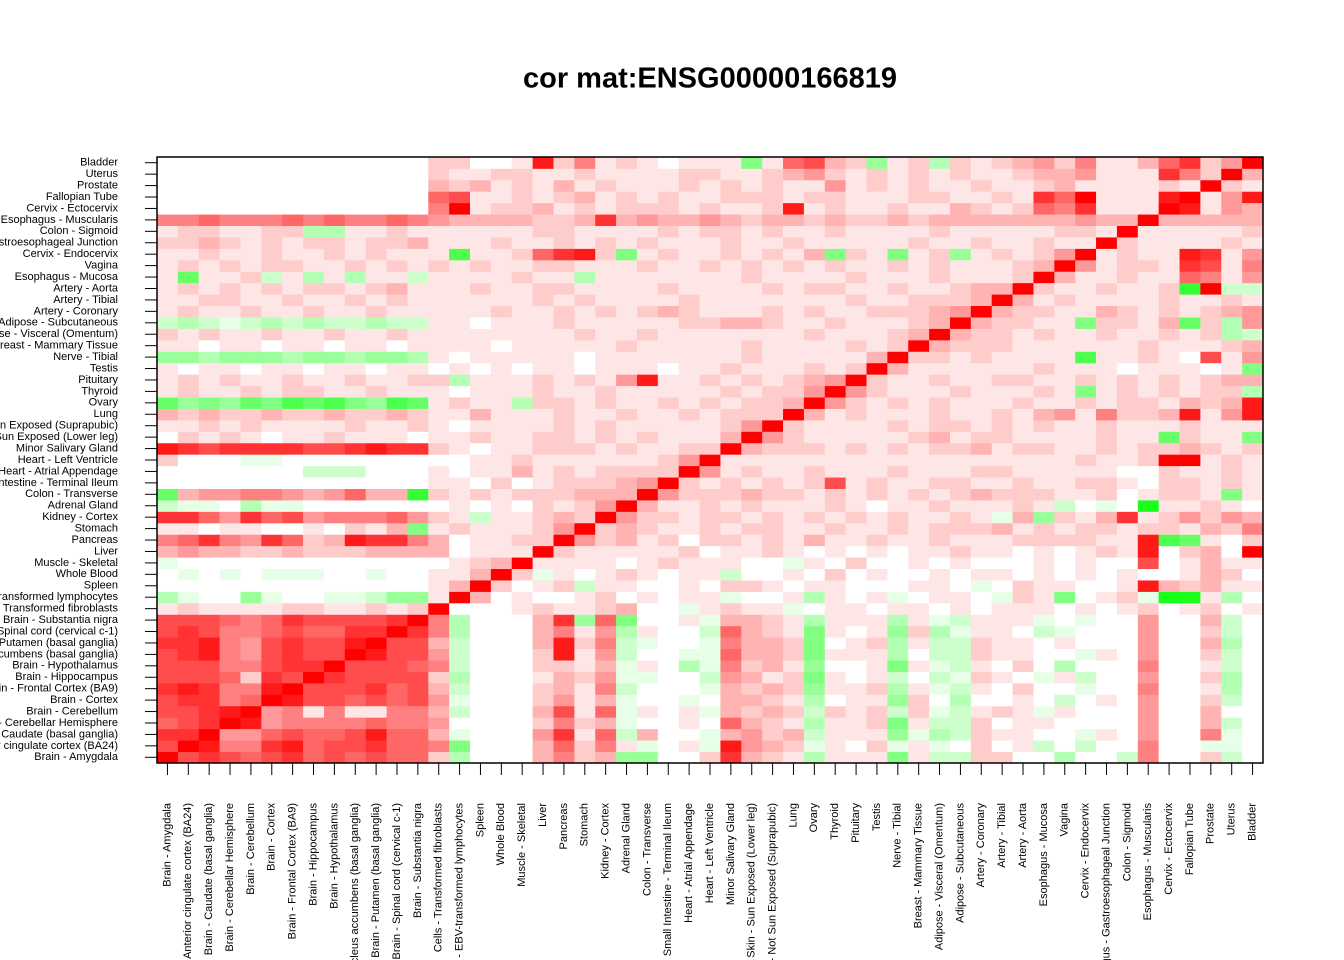 This screenshot has width=1344, height=960. I want to click on y-tick-label: Brain - Spinal cord (cervical c-1), so click(59, 631).